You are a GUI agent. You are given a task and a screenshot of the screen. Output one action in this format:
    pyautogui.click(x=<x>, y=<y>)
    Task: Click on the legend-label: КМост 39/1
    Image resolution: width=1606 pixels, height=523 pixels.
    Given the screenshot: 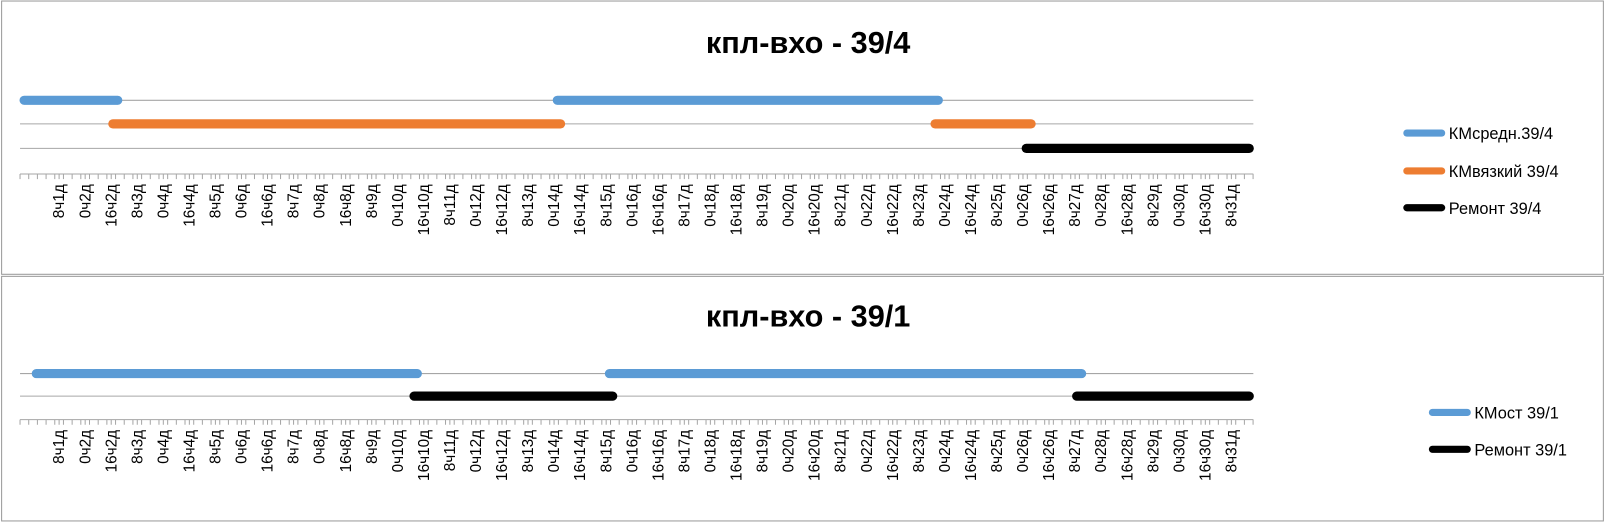 What is the action you would take?
    pyautogui.click(x=1516, y=414)
    